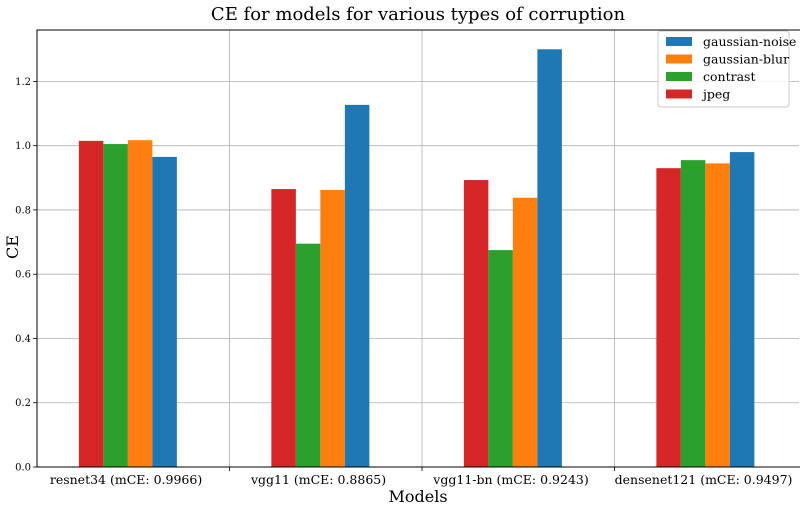 This screenshot has width=800, height=512. What do you see at coordinates (510, 479) in the screenshot?
I see `x-tick-label: vgg11-bn (mCE: 0.9243)` at bounding box center [510, 479].